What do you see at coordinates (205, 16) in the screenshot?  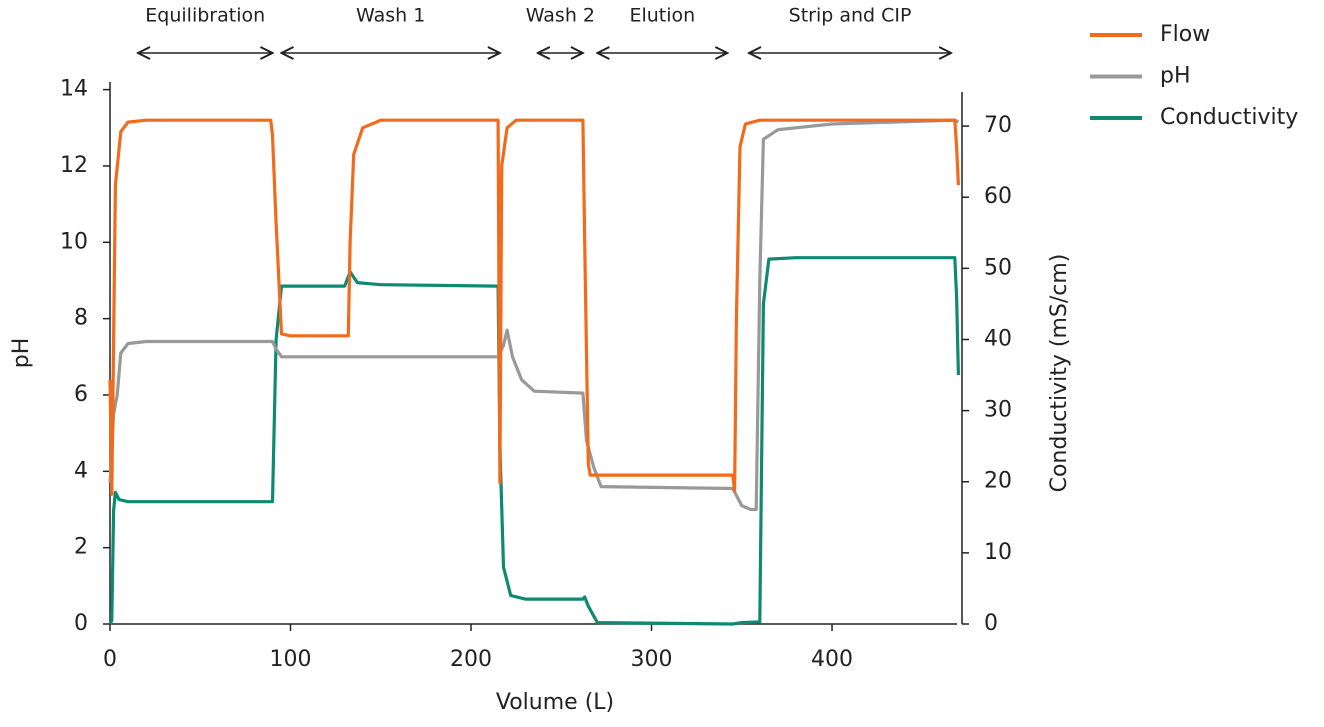 I see `phase-label: Equilibration` at bounding box center [205, 16].